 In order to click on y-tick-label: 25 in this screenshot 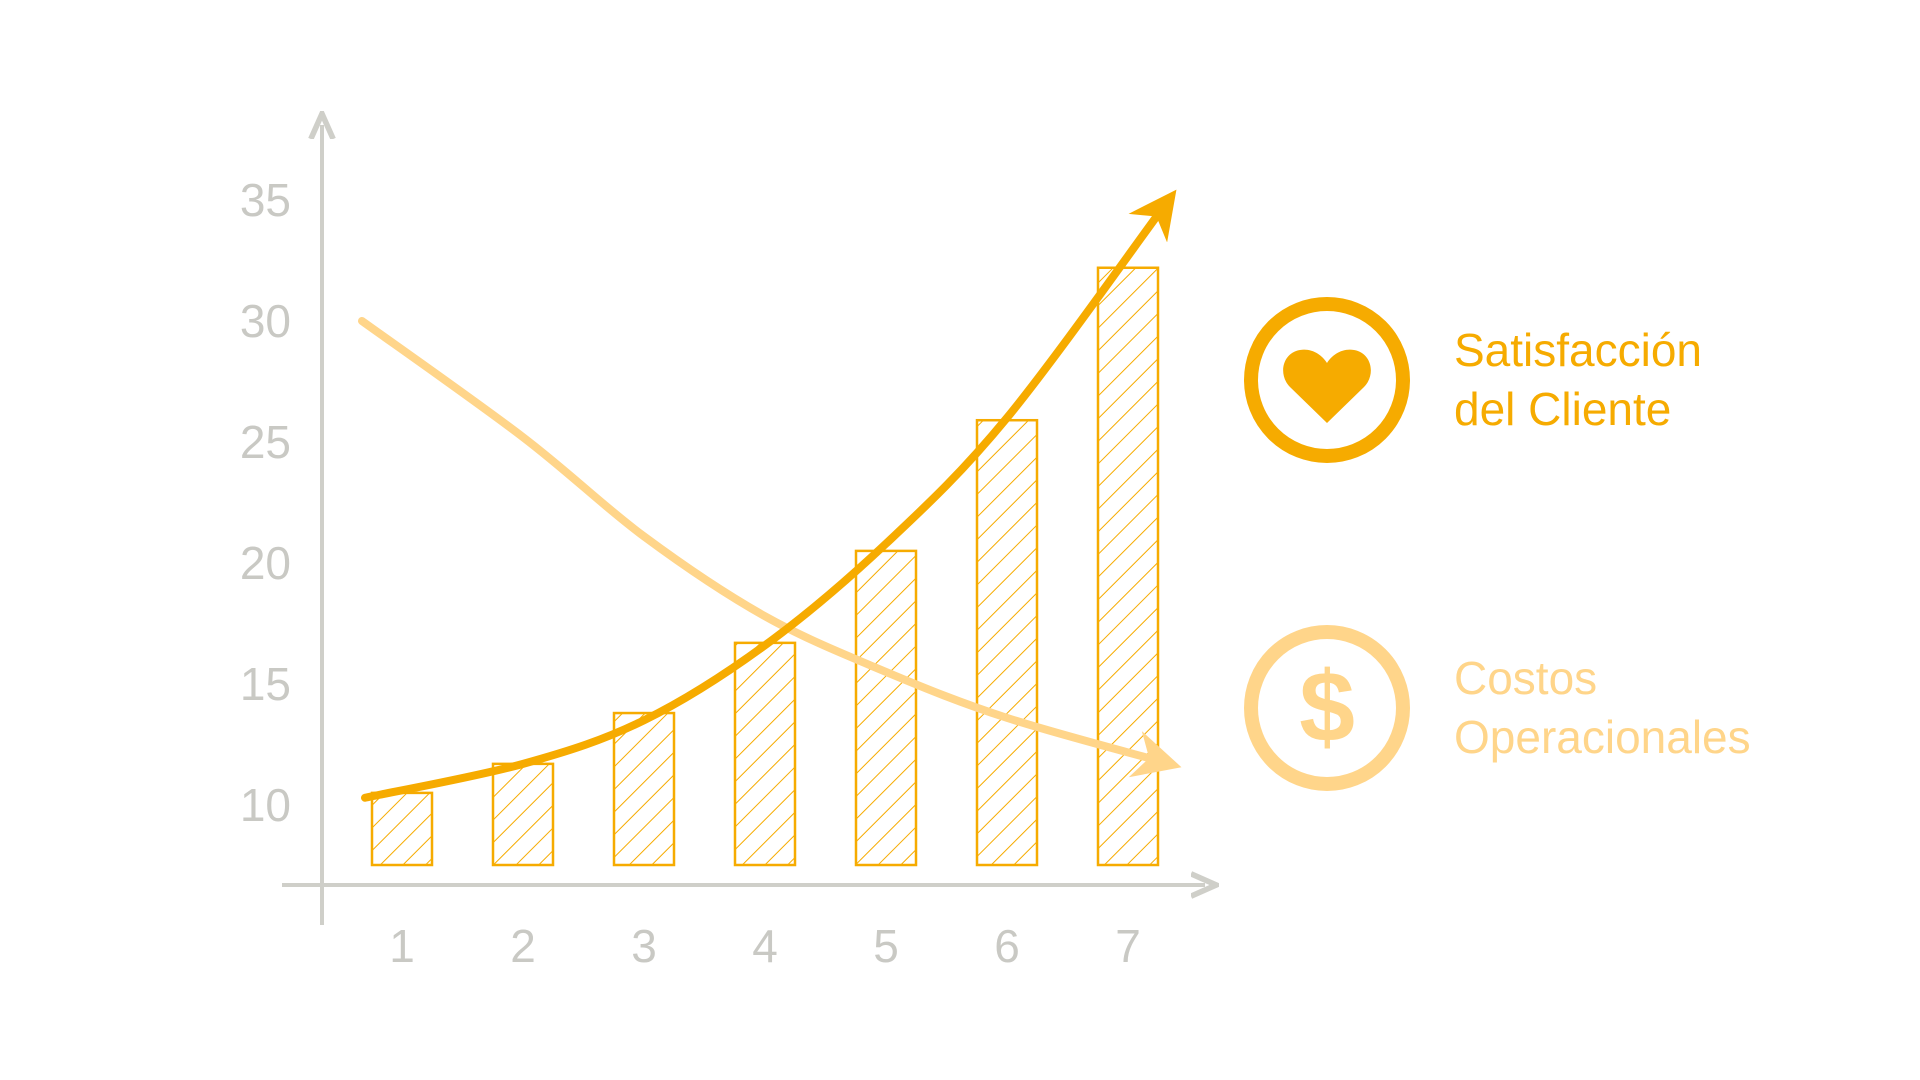, I will do `click(265, 442)`.